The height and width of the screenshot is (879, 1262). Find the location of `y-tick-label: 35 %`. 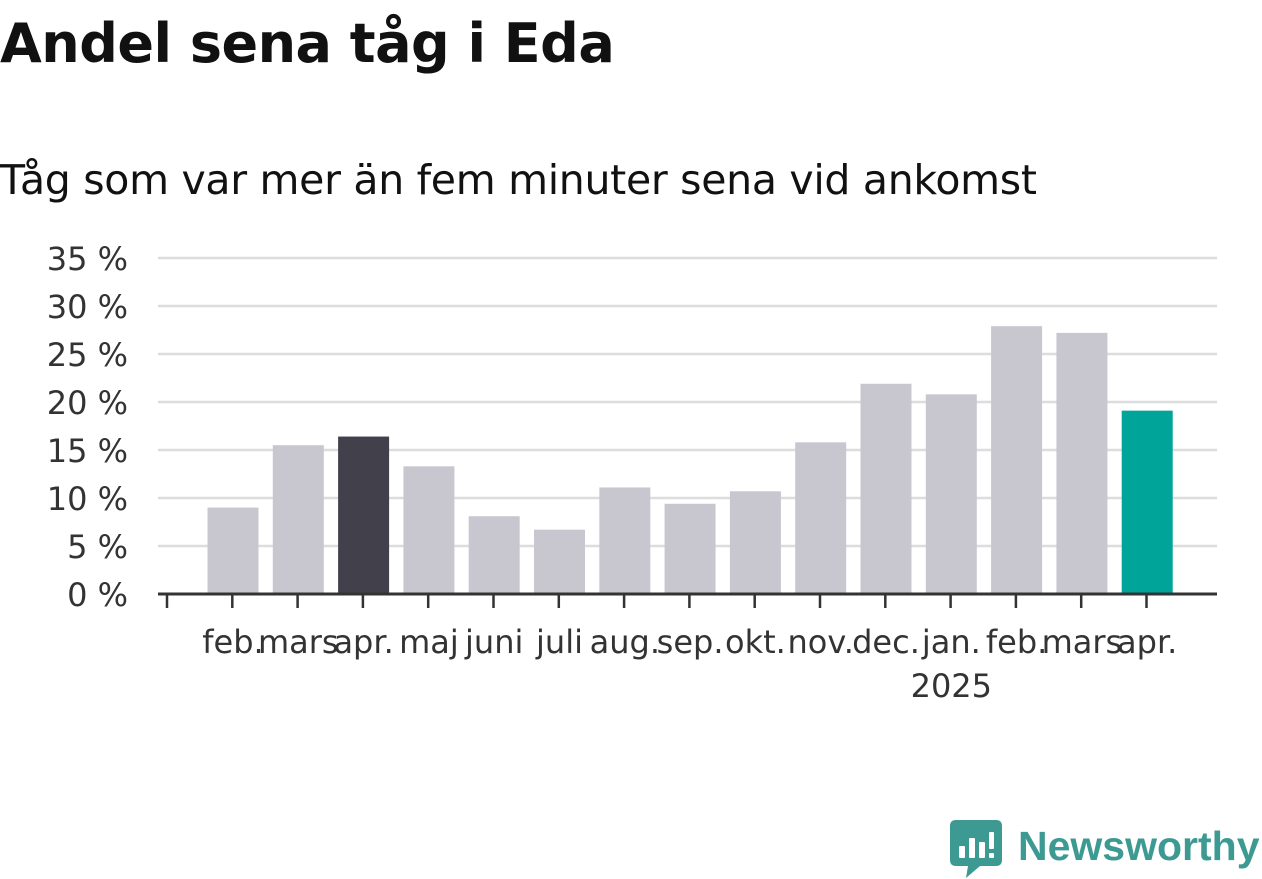

y-tick-label: 35 % is located at coordinates (87, 259).